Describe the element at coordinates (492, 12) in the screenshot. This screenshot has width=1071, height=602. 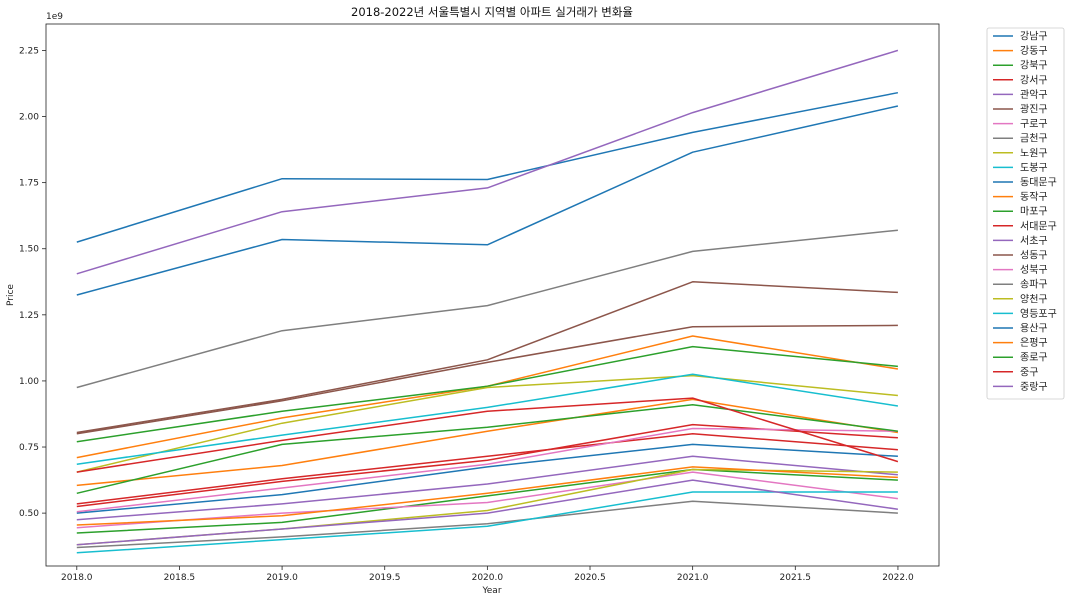
I see `chart-title: 2018-2022년 서울특별시 지역별 아파트 실거래가 변화율` at that location.